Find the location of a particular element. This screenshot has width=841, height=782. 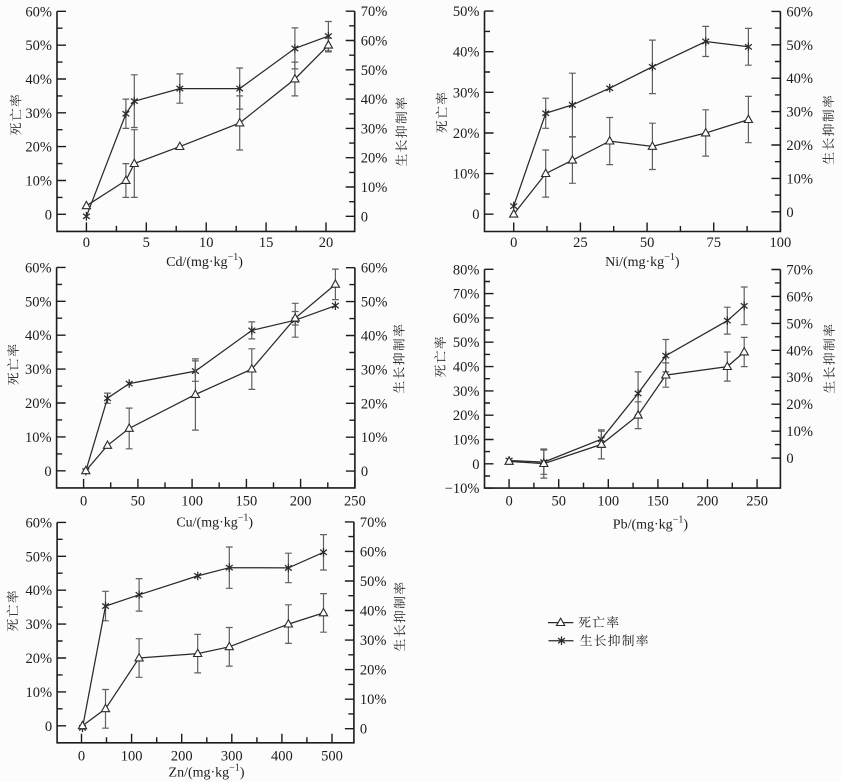

svg-text: Cu/(mg·kg−1) is located at coordinates (214, 521).